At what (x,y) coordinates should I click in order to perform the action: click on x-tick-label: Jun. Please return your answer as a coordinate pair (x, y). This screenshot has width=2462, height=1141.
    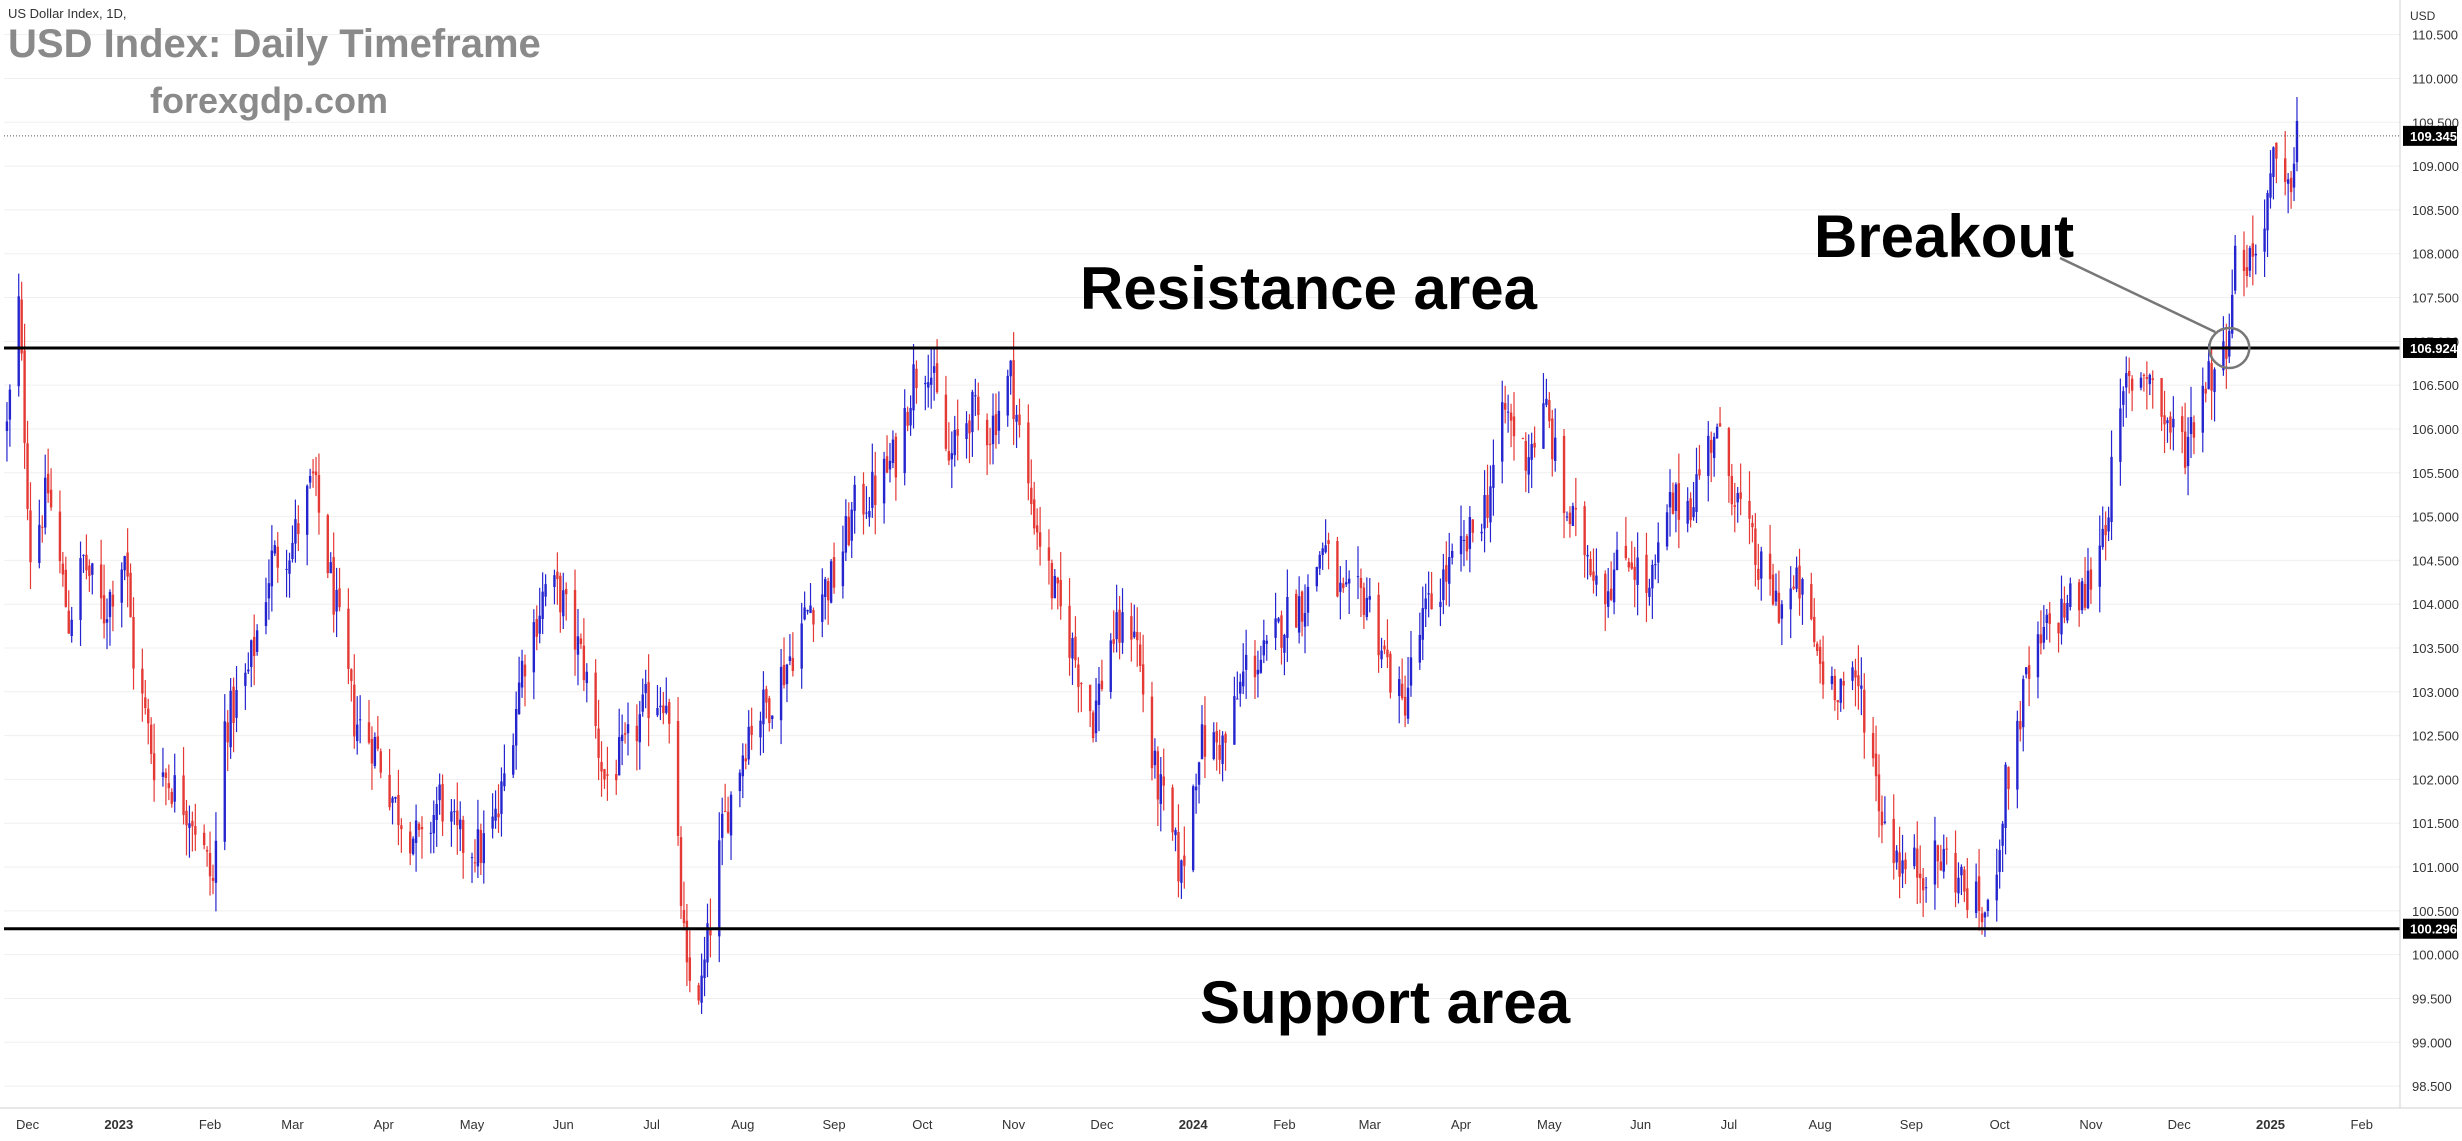
    Looking at the image, I should click on (1640, 1124).